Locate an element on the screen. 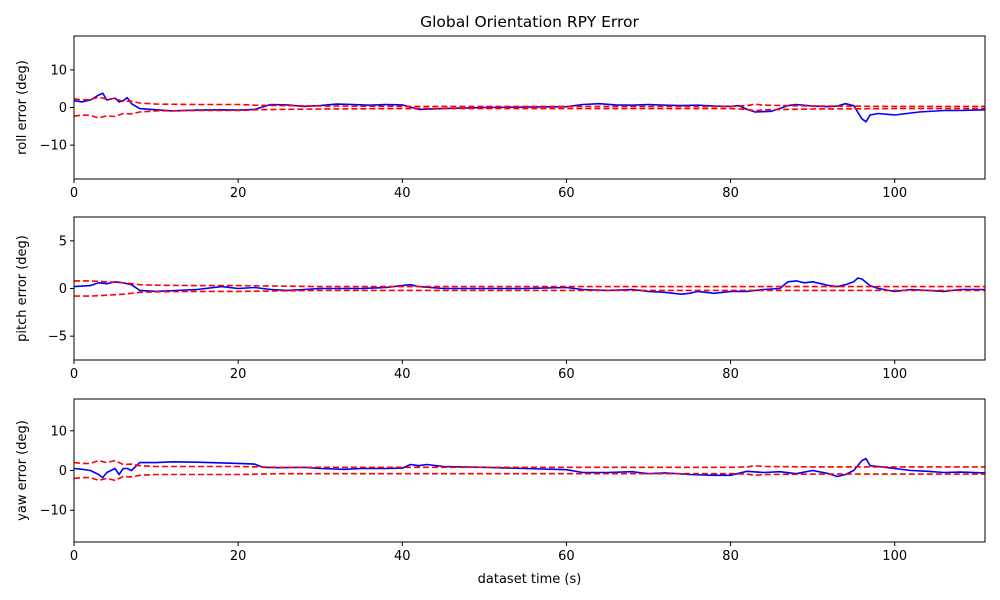  pitch-x-tick-label: 60 is located at coordinates (566, 374).